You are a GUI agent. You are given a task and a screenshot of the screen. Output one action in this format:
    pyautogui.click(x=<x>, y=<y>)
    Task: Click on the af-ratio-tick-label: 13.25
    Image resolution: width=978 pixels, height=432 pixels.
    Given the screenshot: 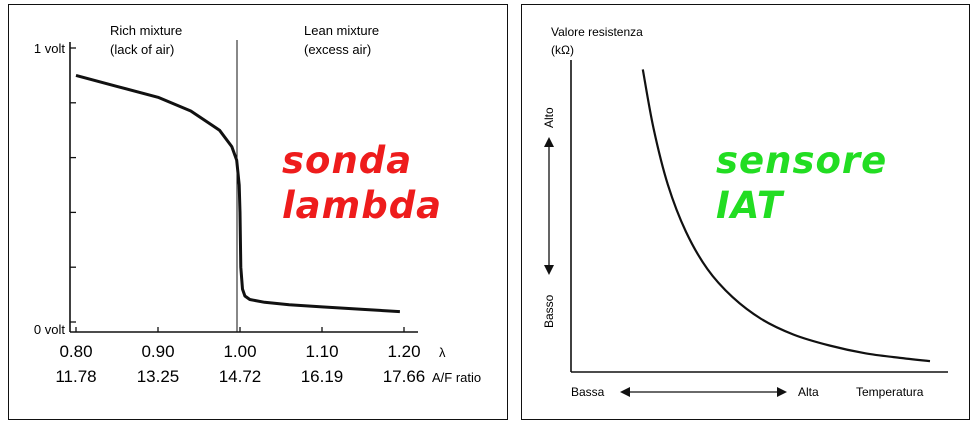 What is the action you would take?
    pyautogui.click(x=158, y=376)
    